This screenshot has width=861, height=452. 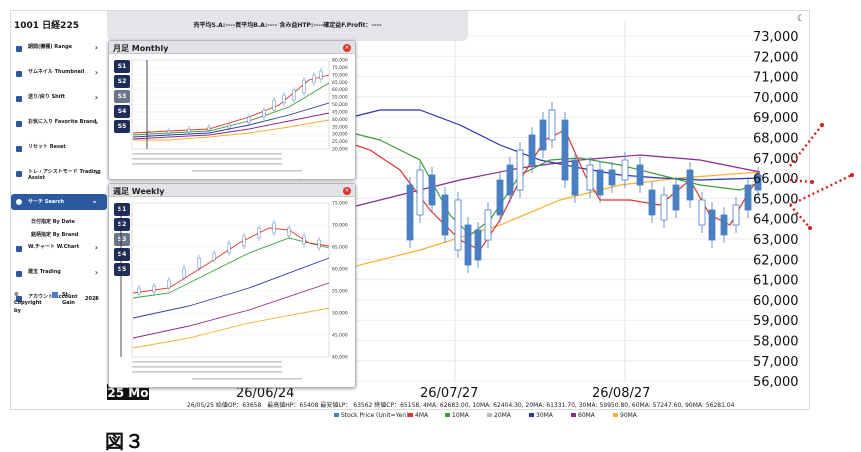 I want to click on sidebar-subitem: 銘柄指定 By Brand, so click(x=59, y=237).